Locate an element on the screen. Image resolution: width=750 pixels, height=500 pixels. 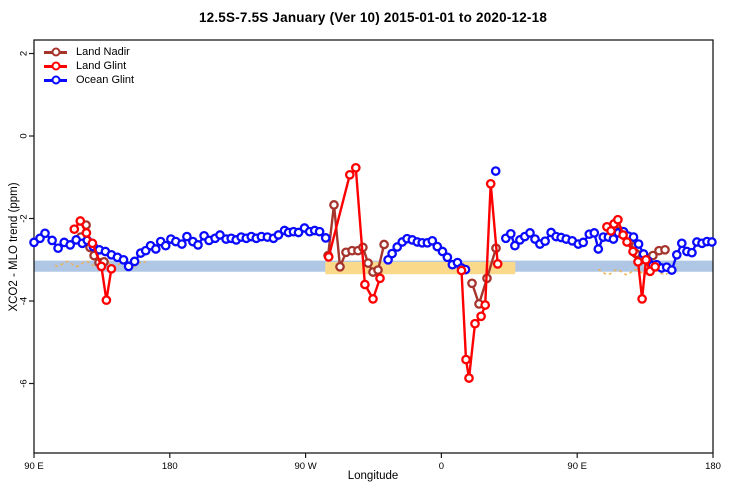
land-glint-marker-icon is located at coordinates (55, 66).